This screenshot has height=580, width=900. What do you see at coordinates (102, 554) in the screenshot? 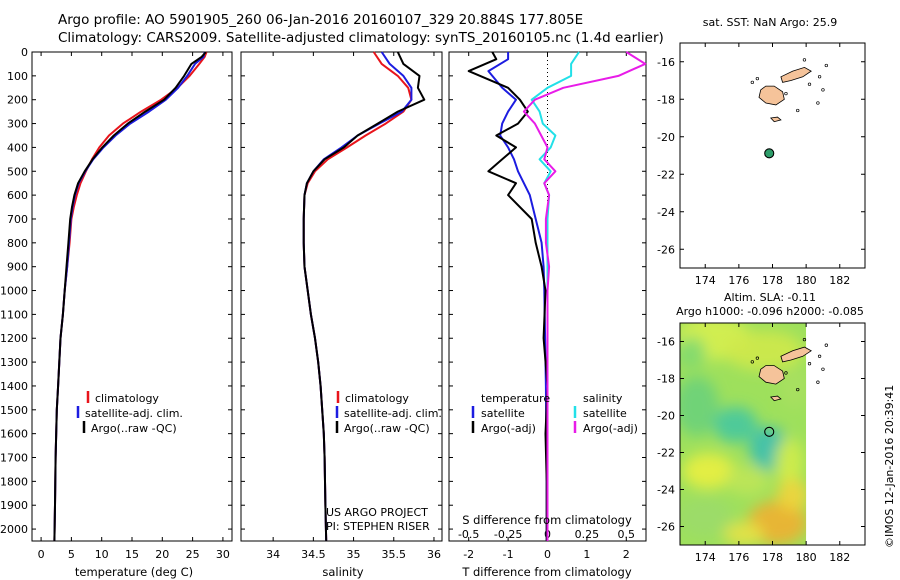
I see `x-tick-label: 10` at bounding box center [102, 554].